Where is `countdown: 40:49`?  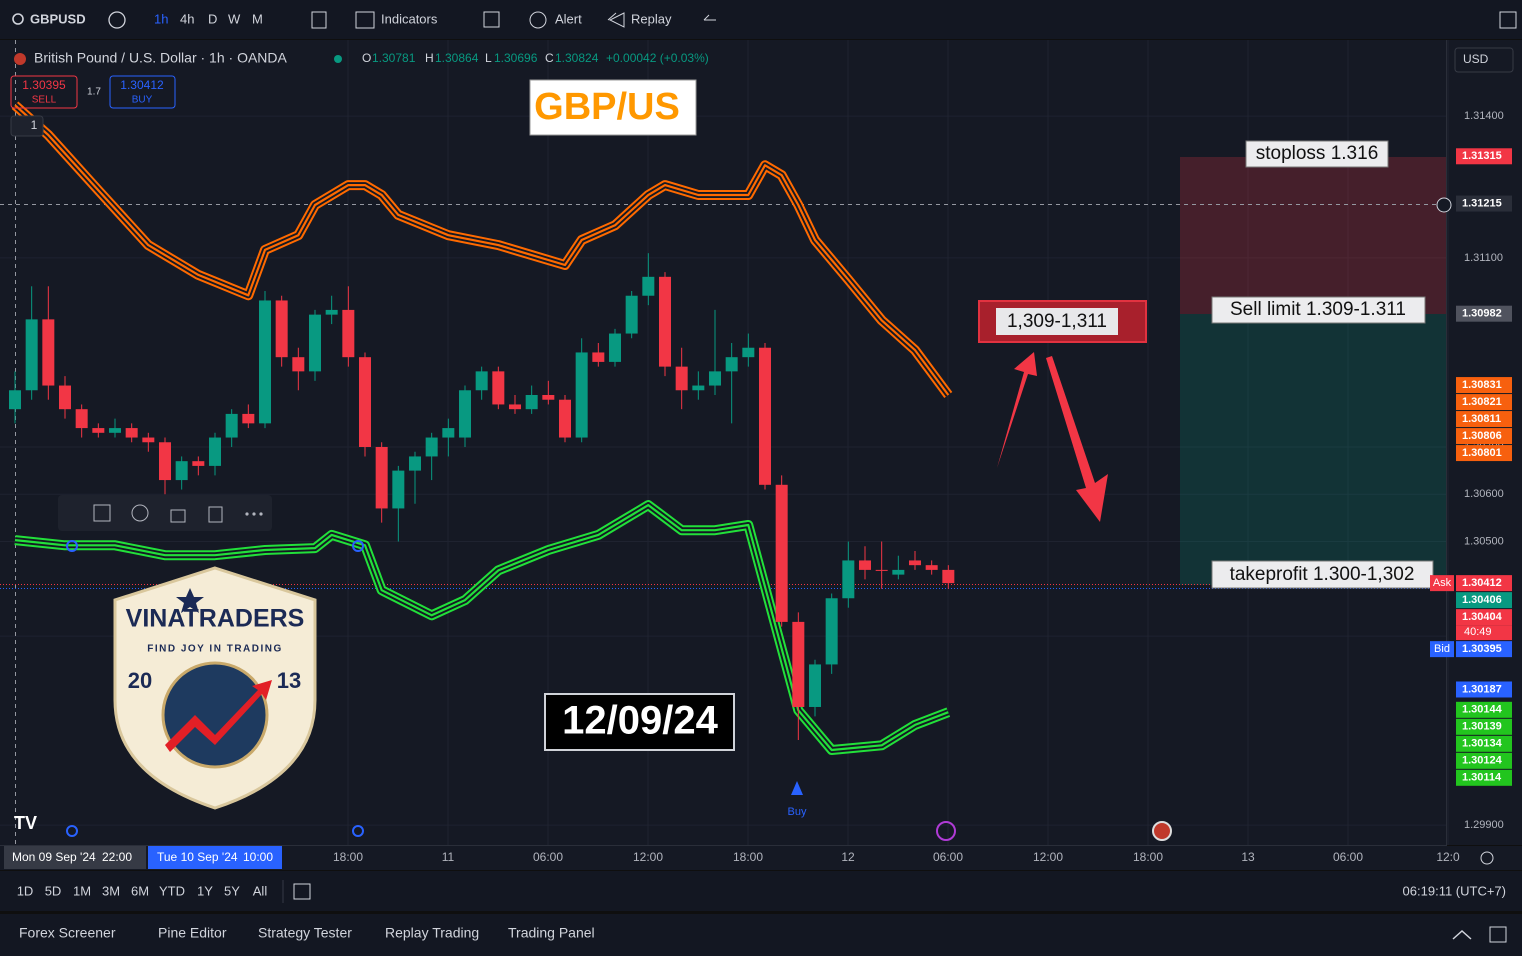
countdown: 40:49 is located at coordinates (1478, 632).